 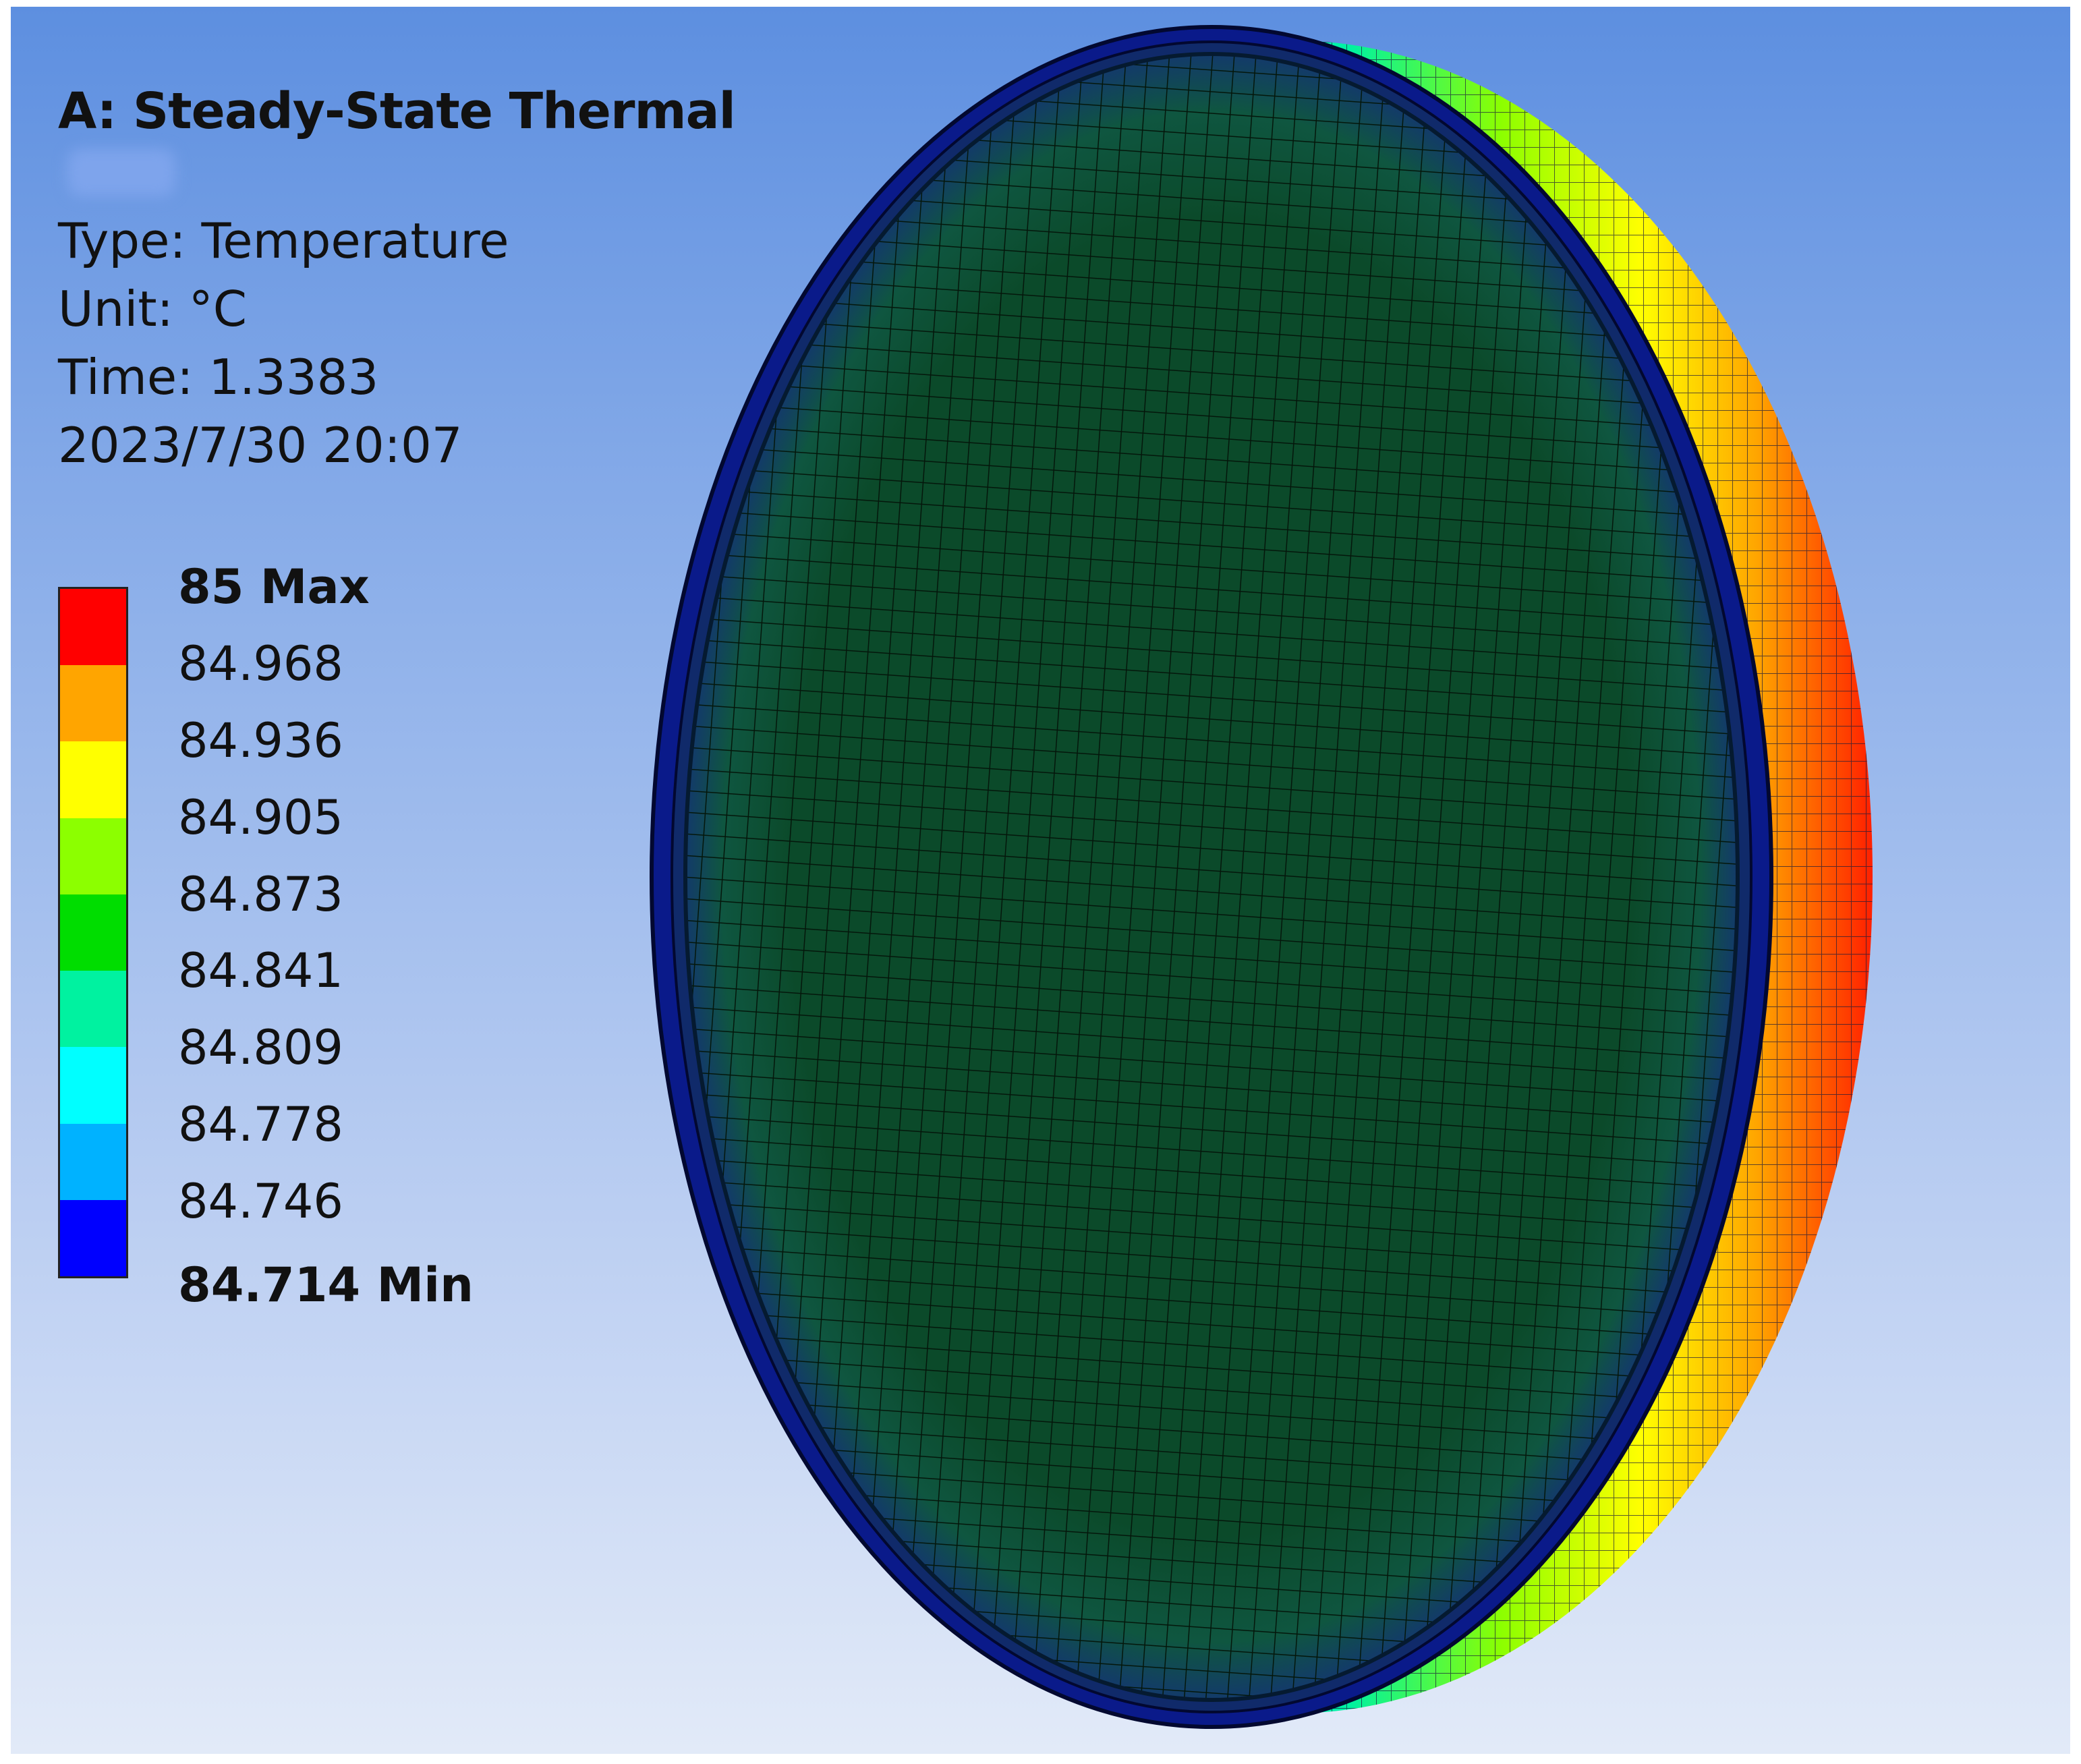 I want to click on legend-max-label: 85 Max, so click(x=274, y=587).